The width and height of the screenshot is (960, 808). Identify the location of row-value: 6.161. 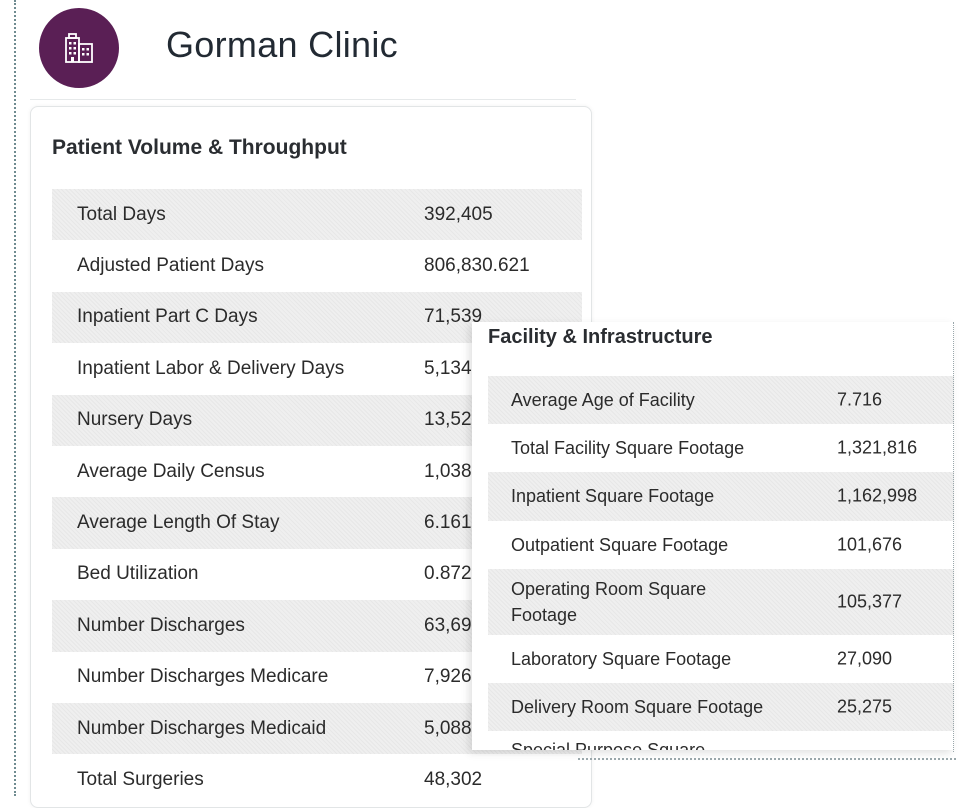
(448, 523).